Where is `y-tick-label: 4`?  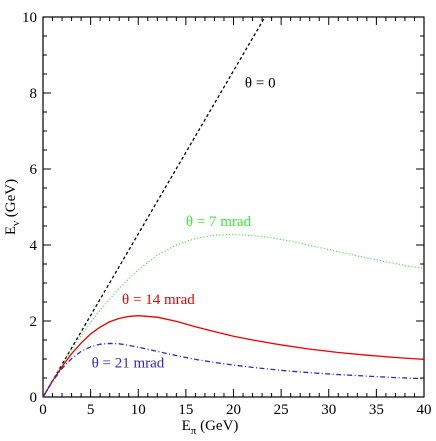 y-tick-label: 4 is located at coordinates (34, 246).